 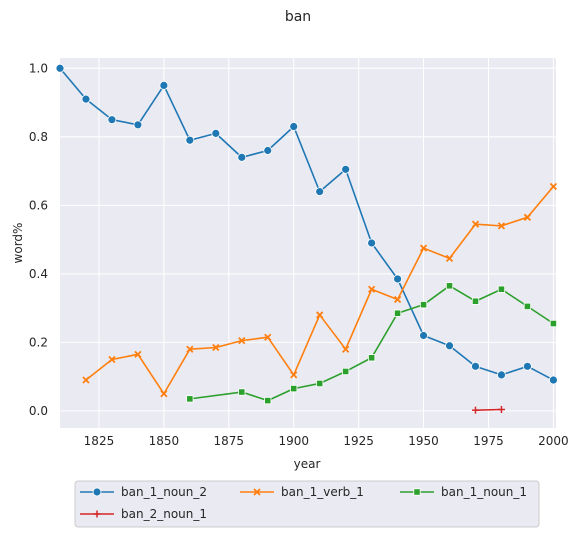 What do you see at coordinates (99, 441) in the screenshot?
I see `x-tick-label: 1825` at bounding box center [99, 441].